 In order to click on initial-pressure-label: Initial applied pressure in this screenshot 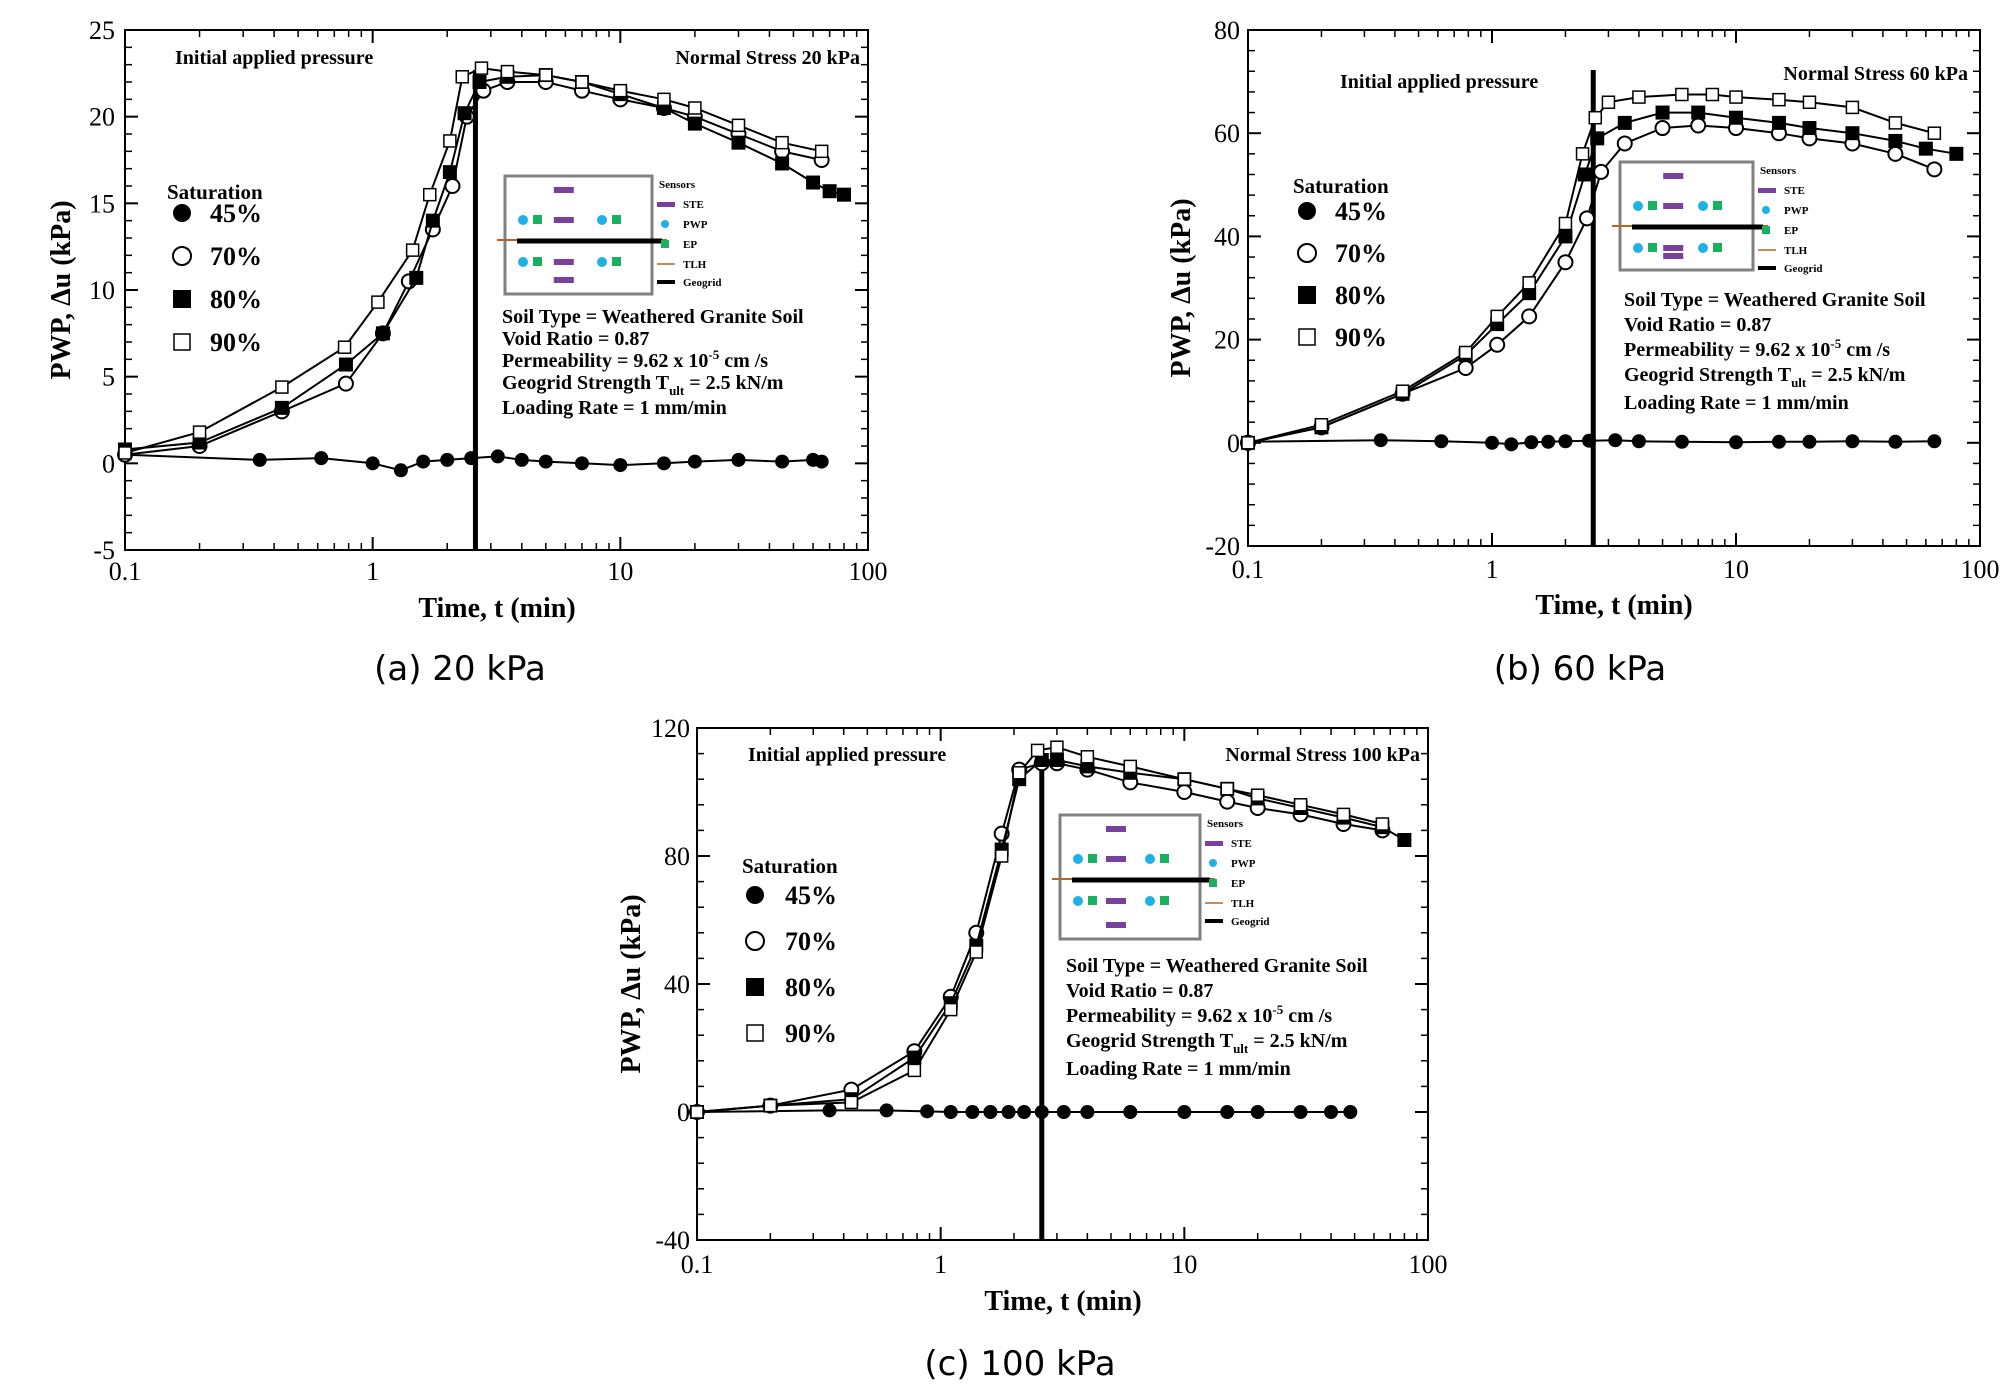, I will do `click(274, 58)`.